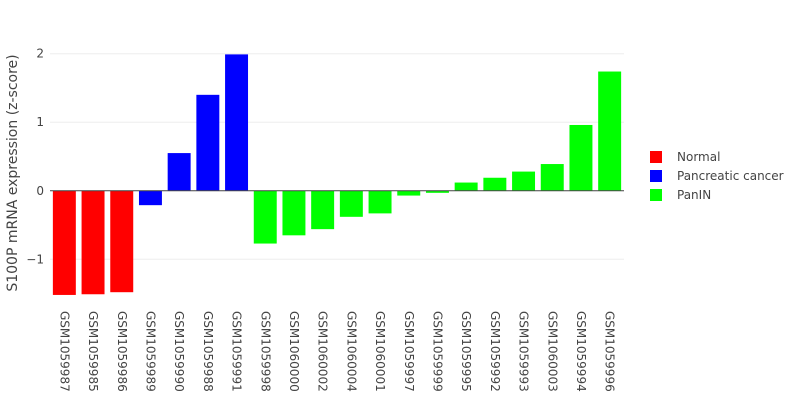  I want to click on x-tick-label: GSM1059996, so click(610, 351).